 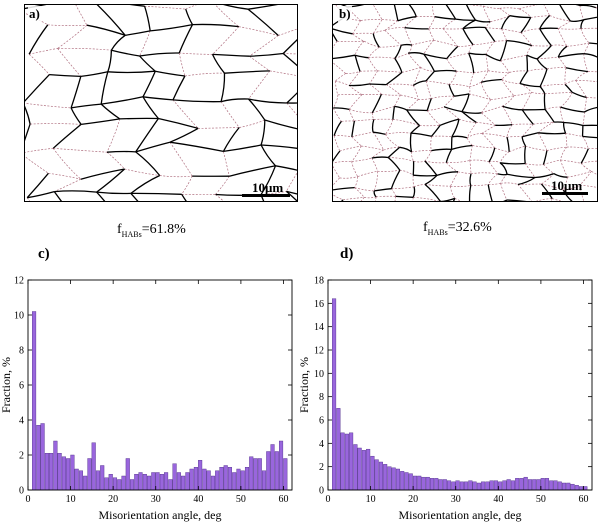 I want to click on x-tick-label-c-40: 40, so click(x=198, y=499).